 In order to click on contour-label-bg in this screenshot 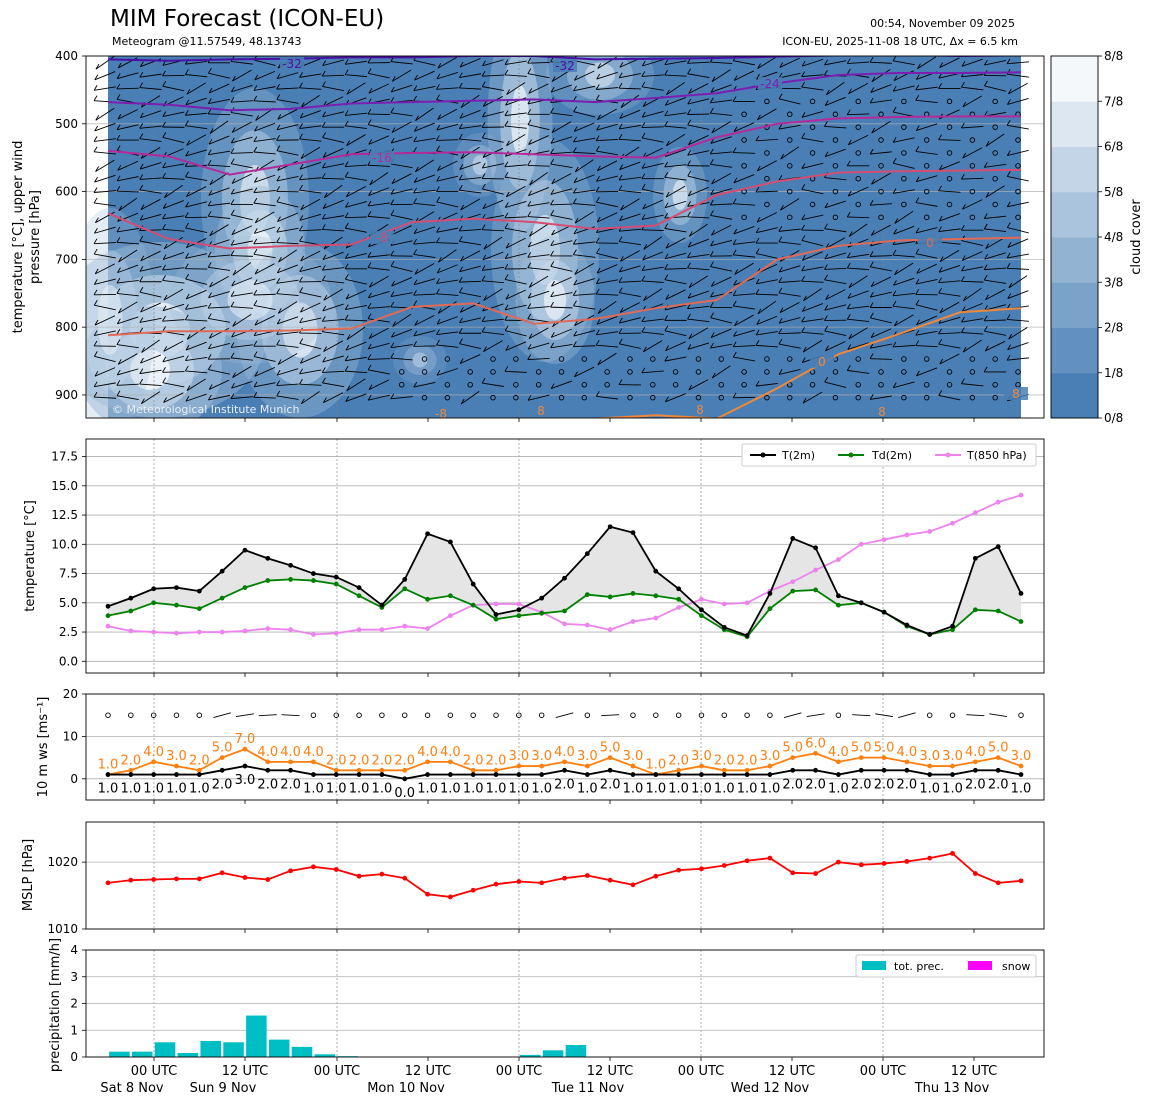, I will do `click(822, 361)`.